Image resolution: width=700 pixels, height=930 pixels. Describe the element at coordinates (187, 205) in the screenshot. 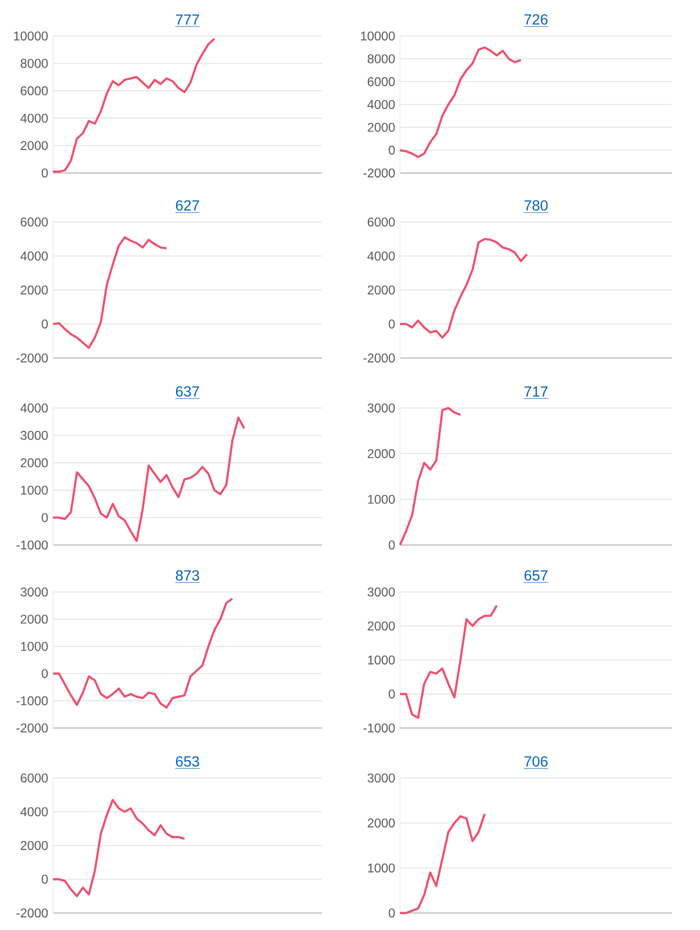

I see `chart-title: 627` at that location.